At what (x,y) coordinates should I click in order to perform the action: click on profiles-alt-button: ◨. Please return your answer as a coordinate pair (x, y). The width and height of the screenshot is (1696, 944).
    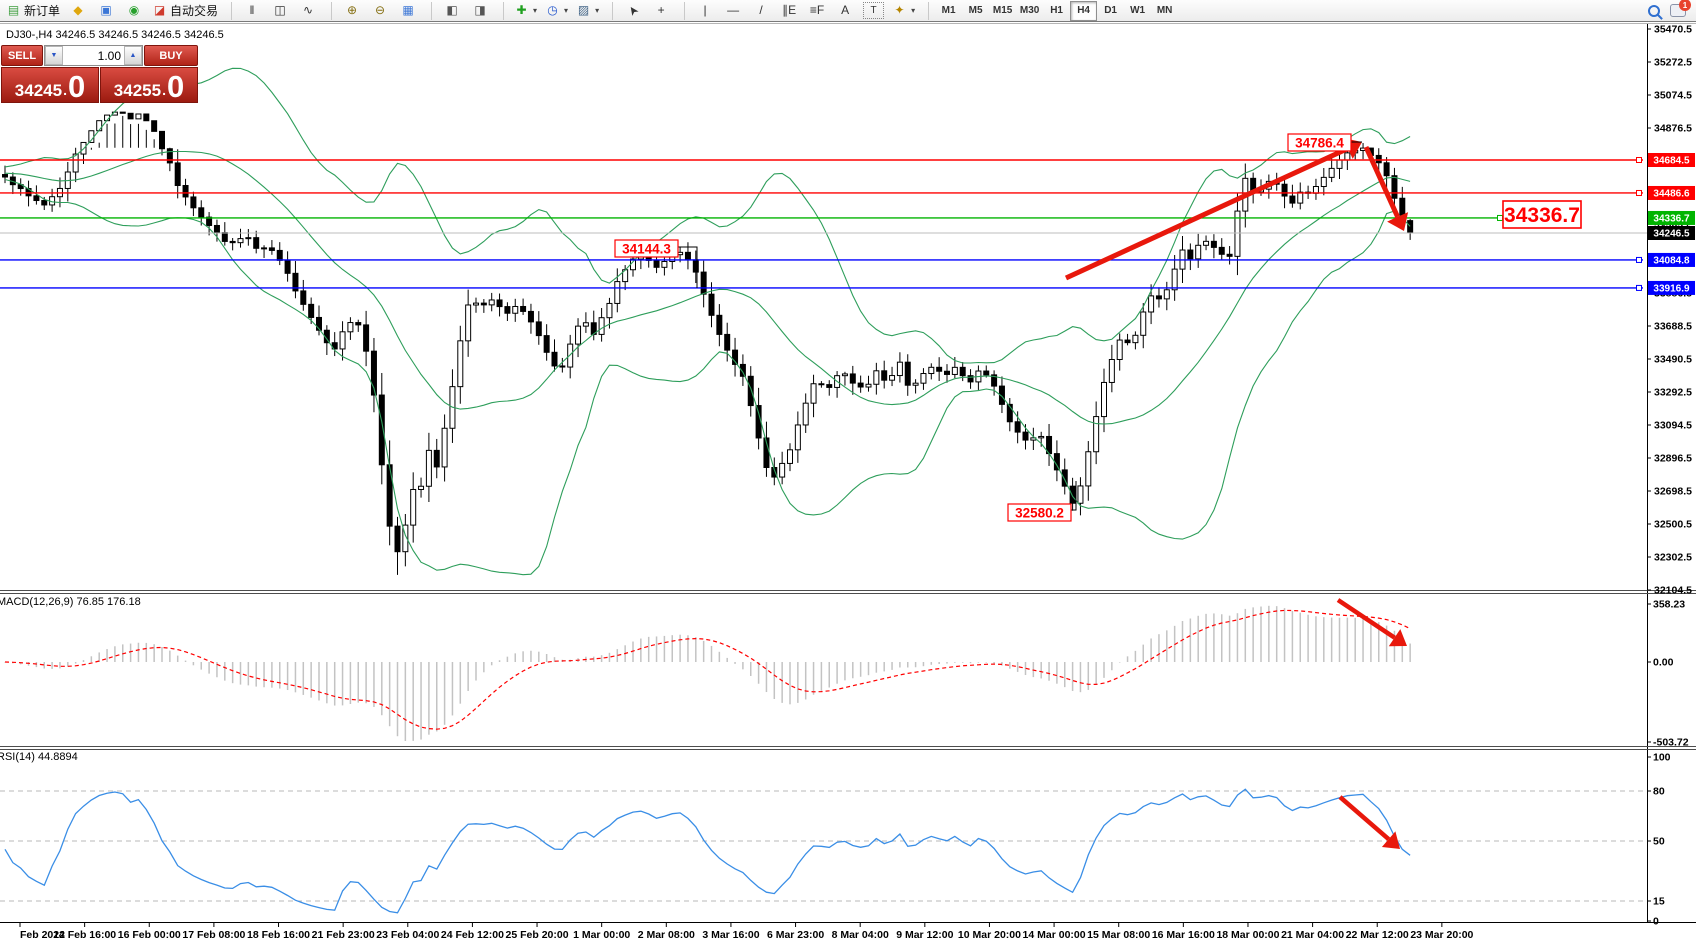
    Looking at the image, I should click on (480, 10).